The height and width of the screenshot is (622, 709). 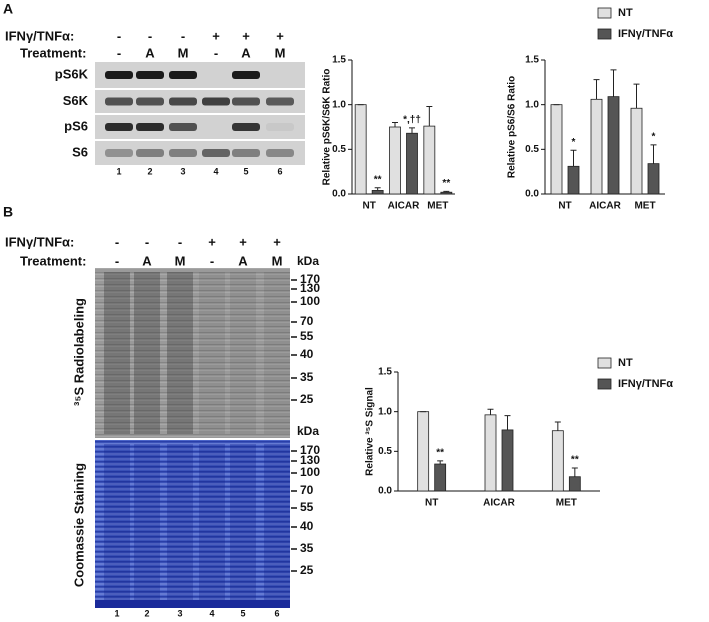 I want to click on y-tick-label: 1.5, so click(x=532, y=60).